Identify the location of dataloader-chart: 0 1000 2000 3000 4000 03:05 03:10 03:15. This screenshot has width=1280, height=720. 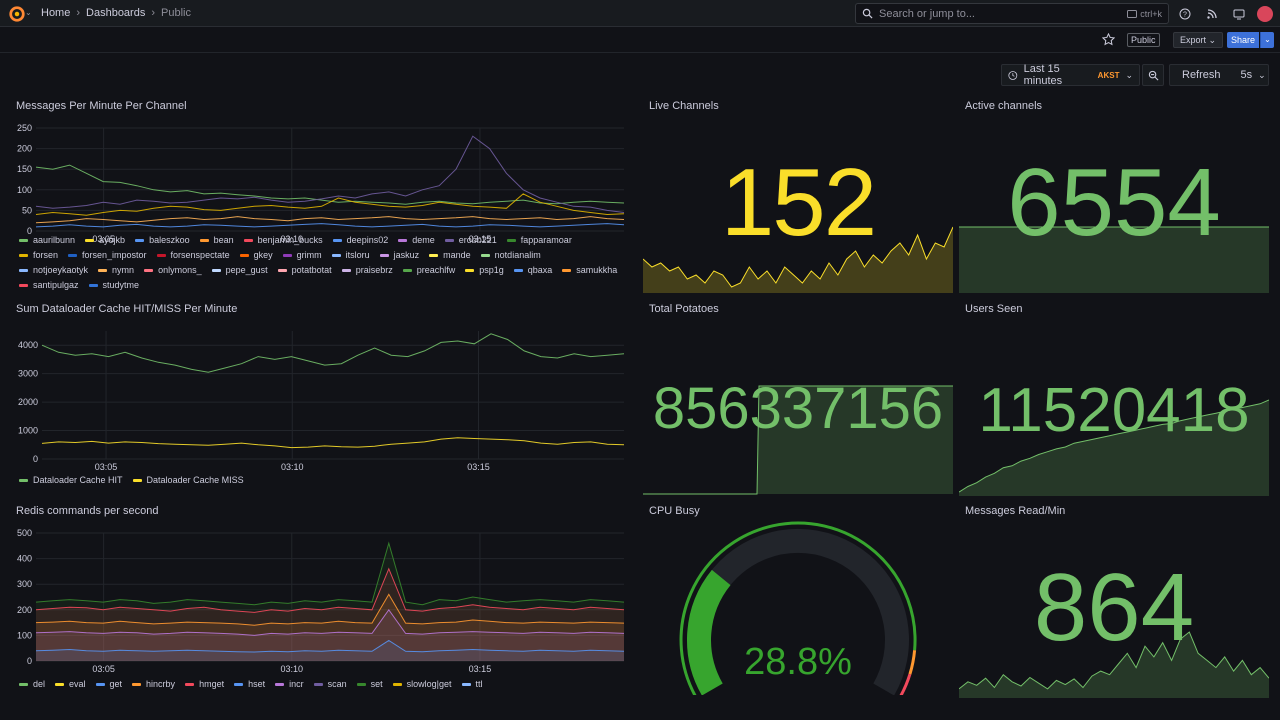
(322, 400).